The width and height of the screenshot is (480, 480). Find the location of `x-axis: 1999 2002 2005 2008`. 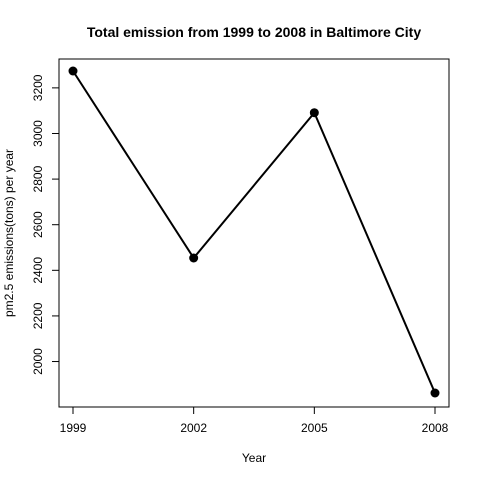

x-axis: 1999 2002 2005 2008 is located at coordinates (254, 420).